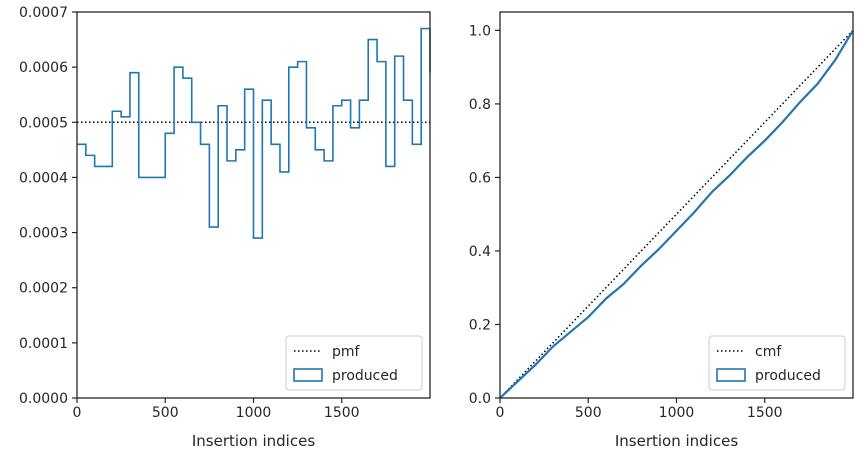  What do you see at coordinates (43, 178) in the screenshot?
I see `y-tick-label: 0.0004` at bounding box center [43, 178].